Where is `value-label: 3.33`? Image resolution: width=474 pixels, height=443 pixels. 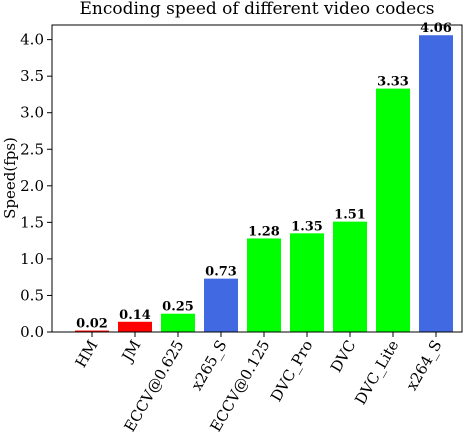
value-label: 3.33 is located at coordinates (393, 82).